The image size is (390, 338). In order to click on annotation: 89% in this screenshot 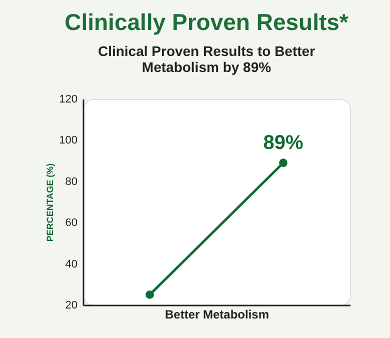, I will do `click(283, 143)`.